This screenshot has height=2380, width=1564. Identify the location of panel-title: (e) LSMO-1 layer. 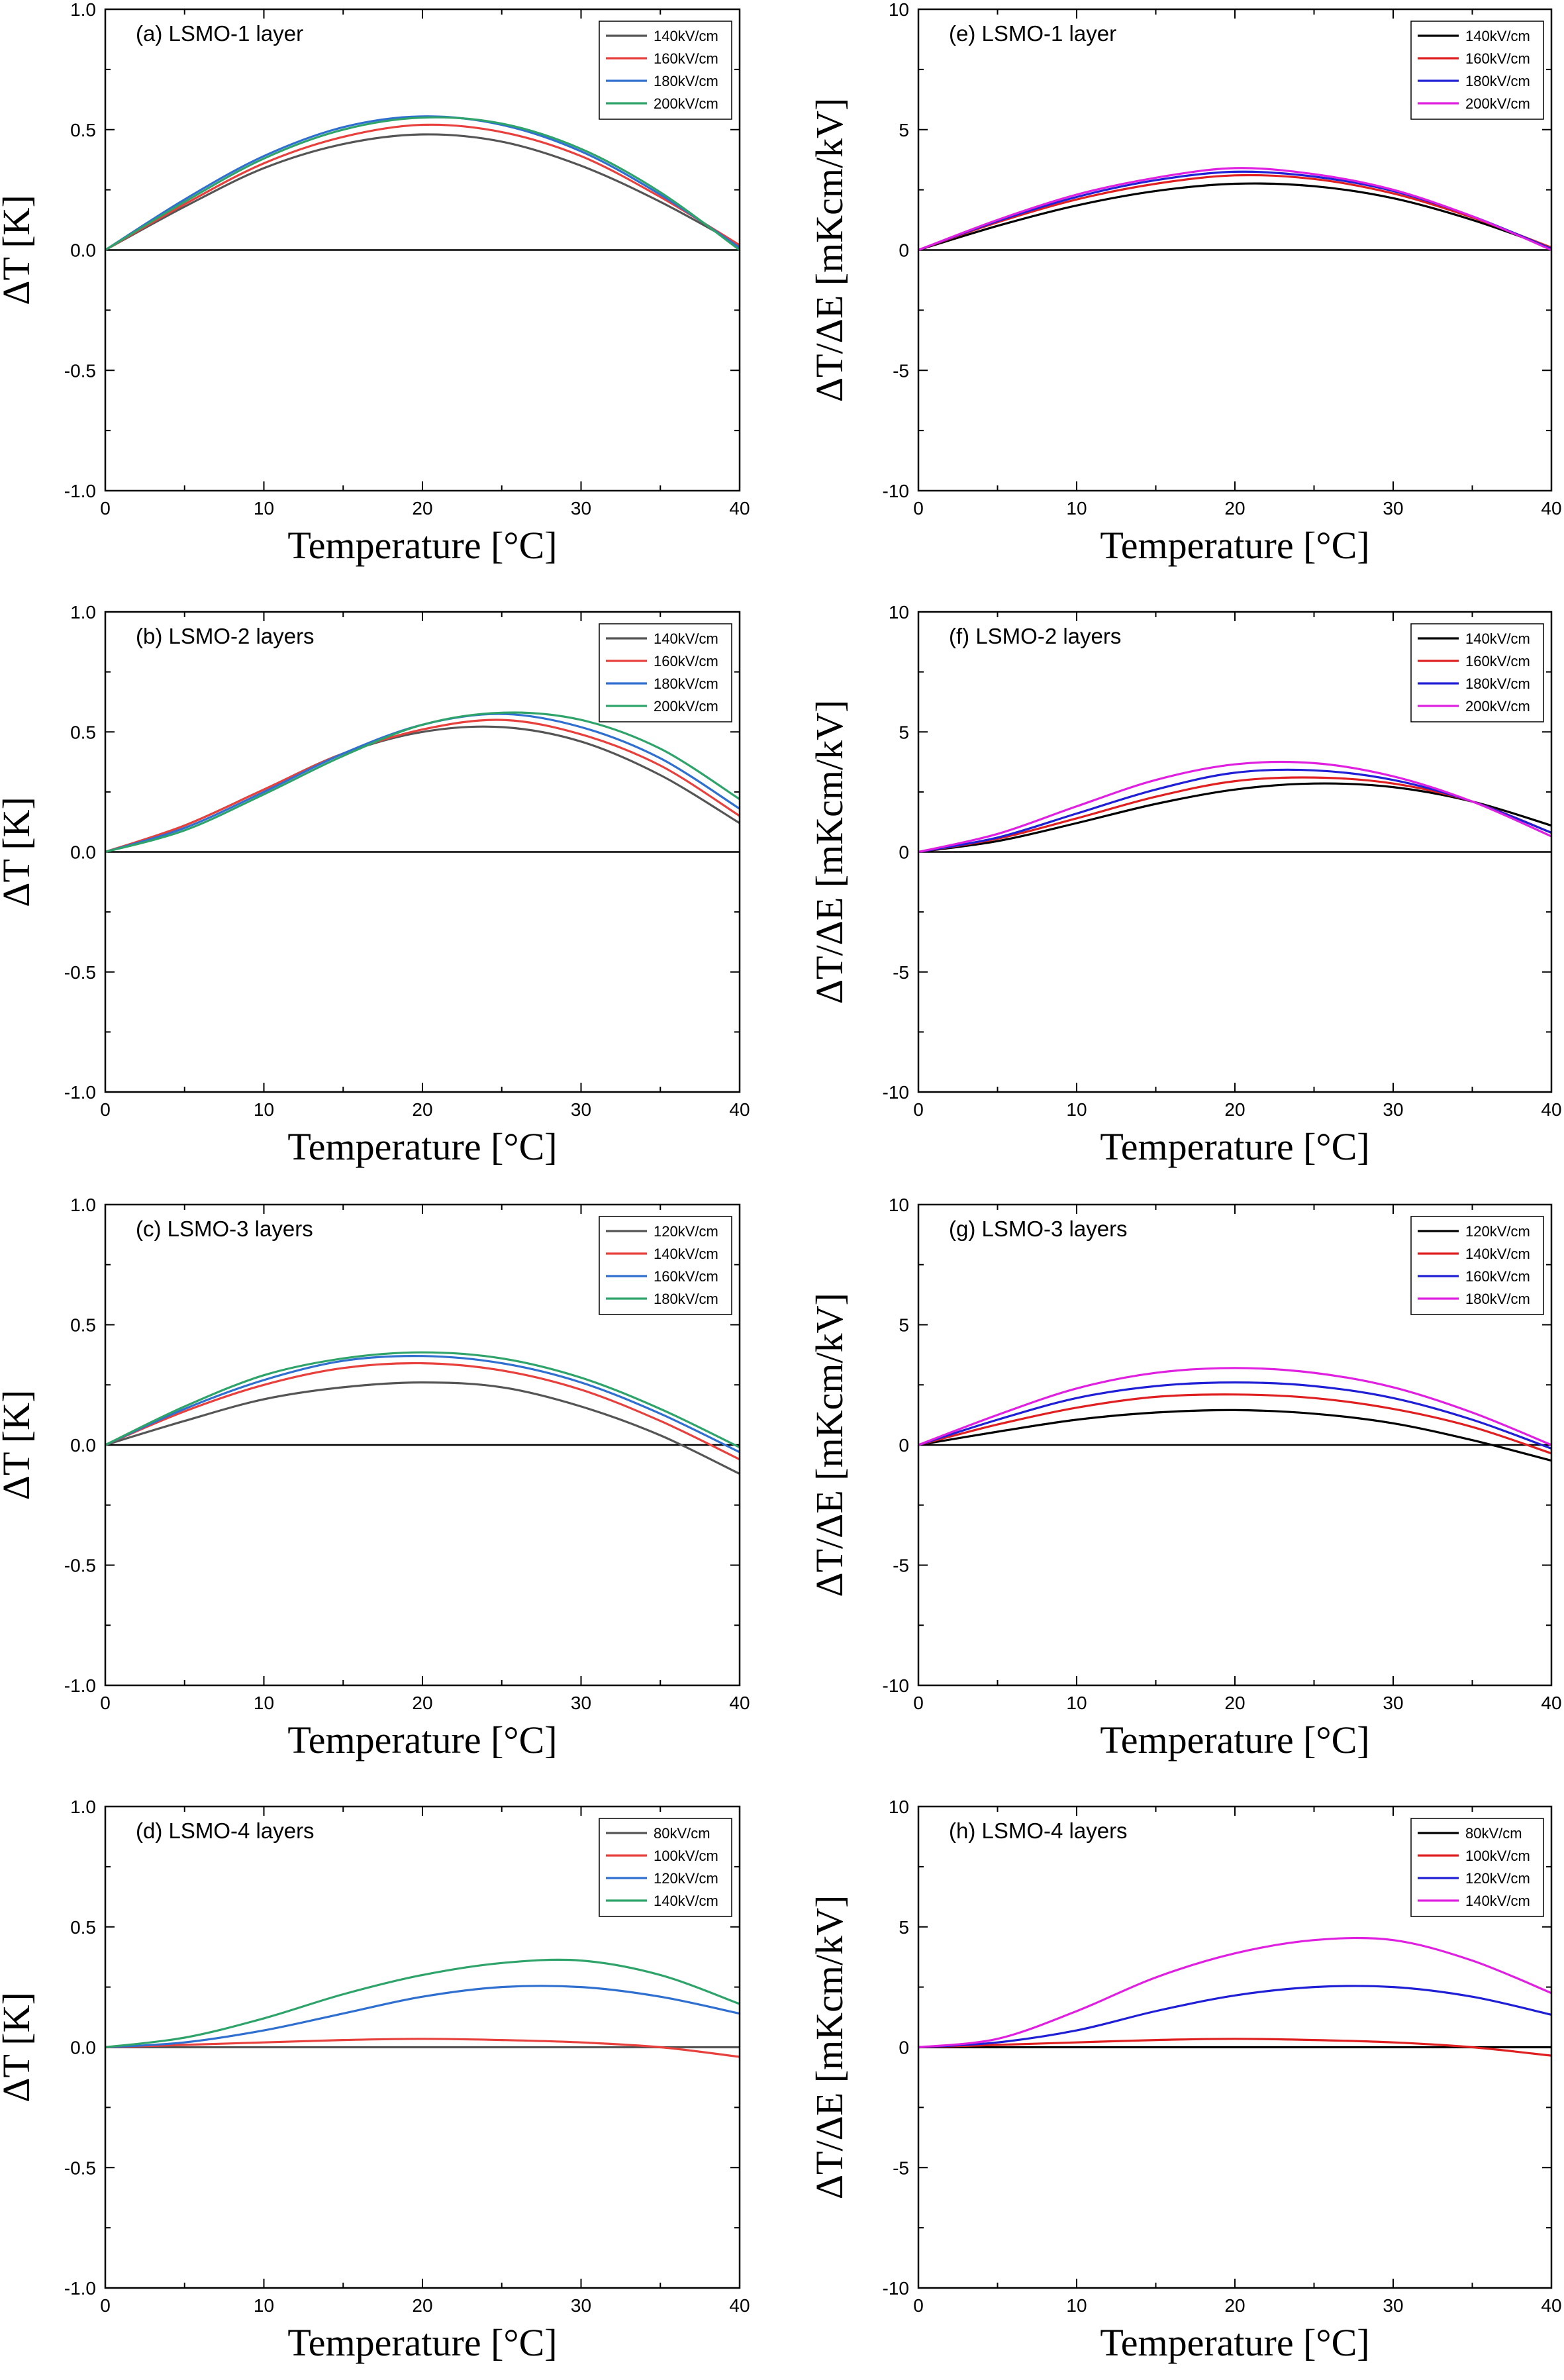
(1032, 33).